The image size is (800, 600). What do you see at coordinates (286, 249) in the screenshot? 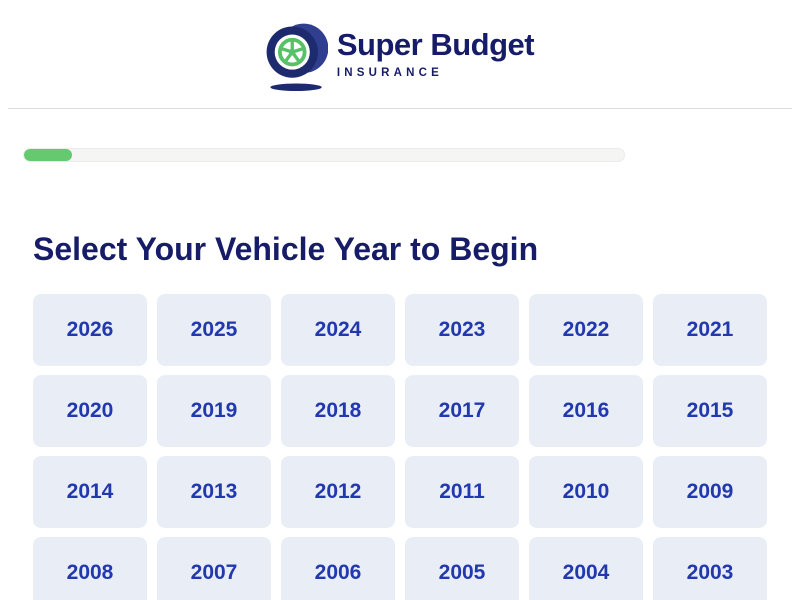
I see `page-title: Select Your Vehicle Year to Begin` at bounding box center [286, 249].